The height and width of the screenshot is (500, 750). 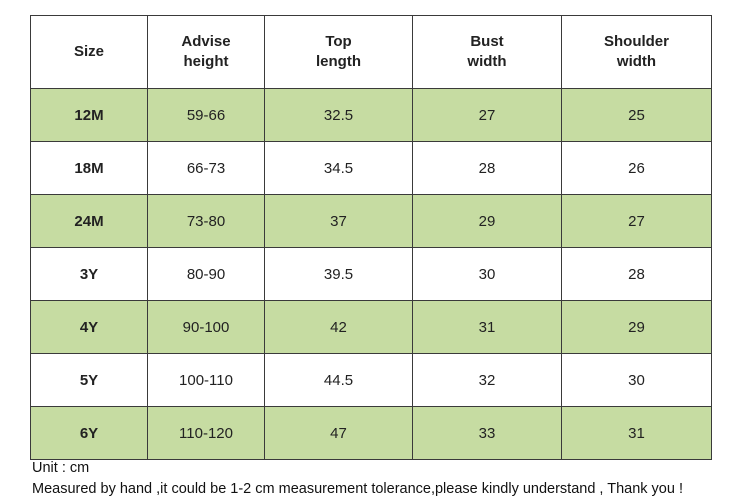 What do you see at coordinates (206, 221) in the screenshot?
I see `value-cell: 73-80` at bounding box center [206, 221].